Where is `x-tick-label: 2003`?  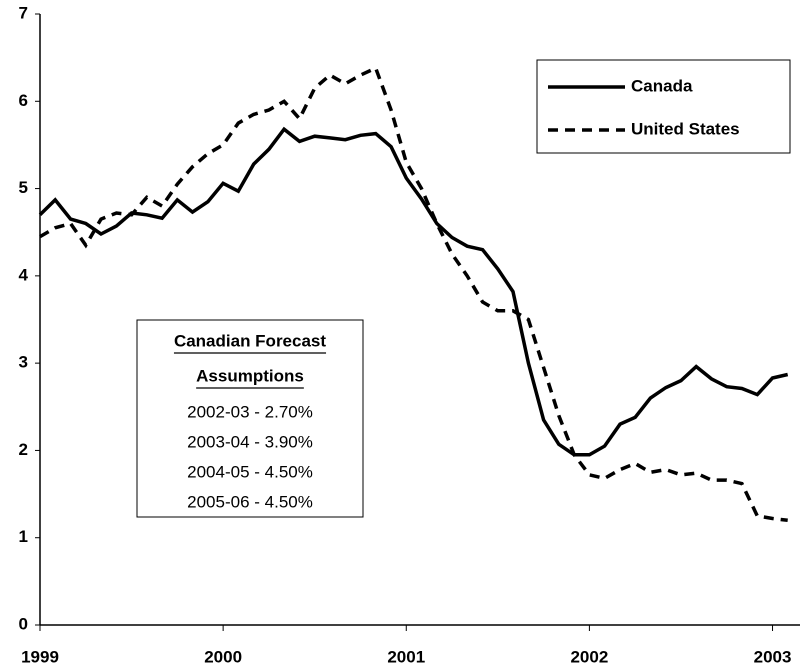 x-tick-label: 2003 is located at coordinates (773, 656).